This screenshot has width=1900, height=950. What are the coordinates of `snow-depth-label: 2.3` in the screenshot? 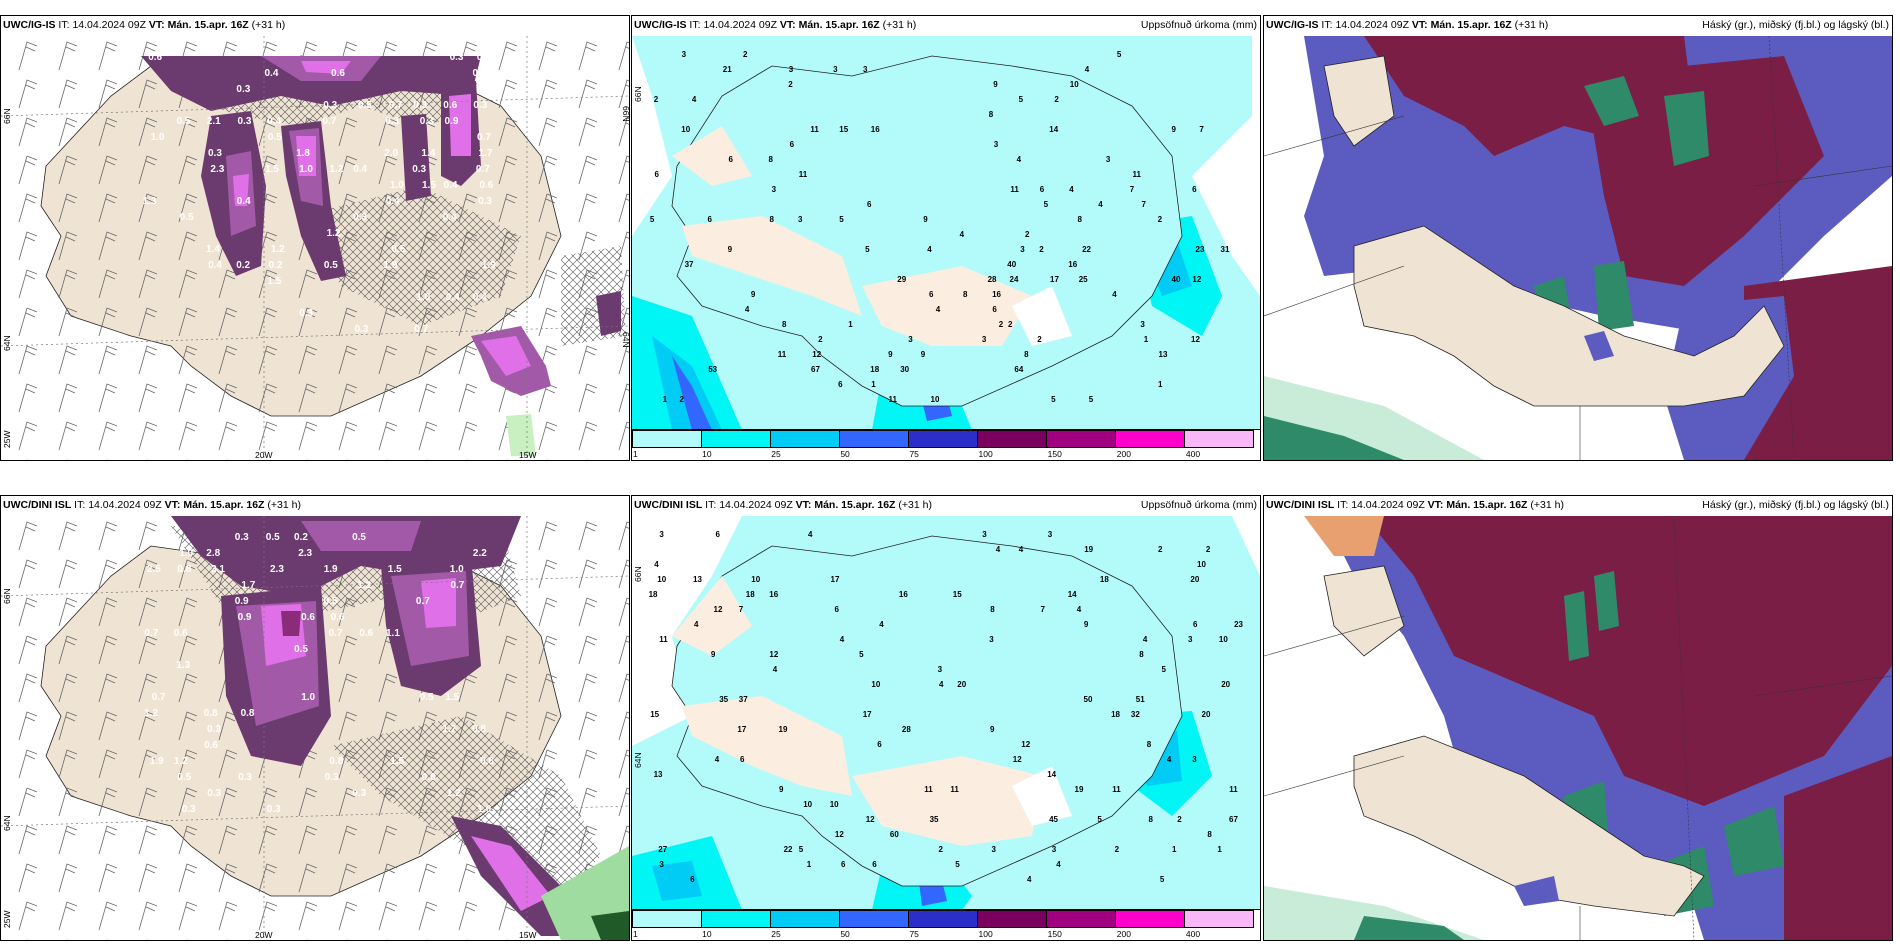 It's located at (277, 569).